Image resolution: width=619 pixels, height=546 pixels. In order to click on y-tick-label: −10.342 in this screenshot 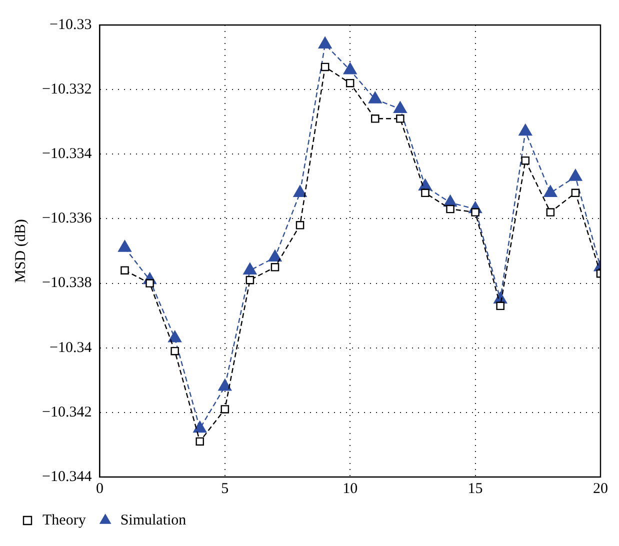, I will do `click(67, 412)`.